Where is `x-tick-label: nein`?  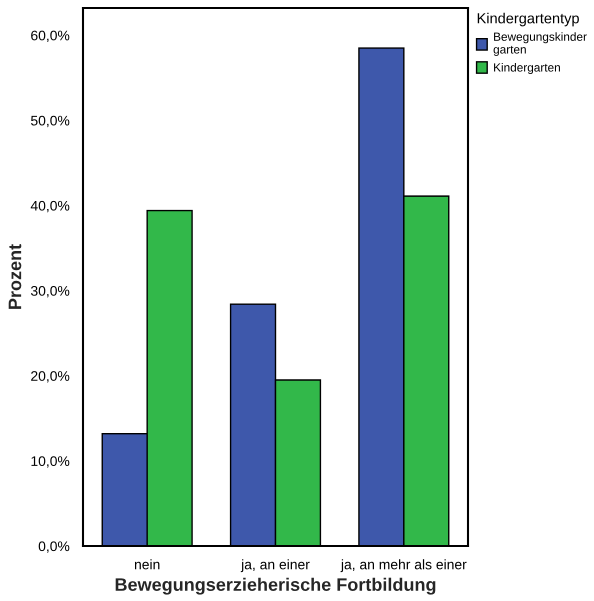
x-tick-label: nein is located at coordinates (147, 564).